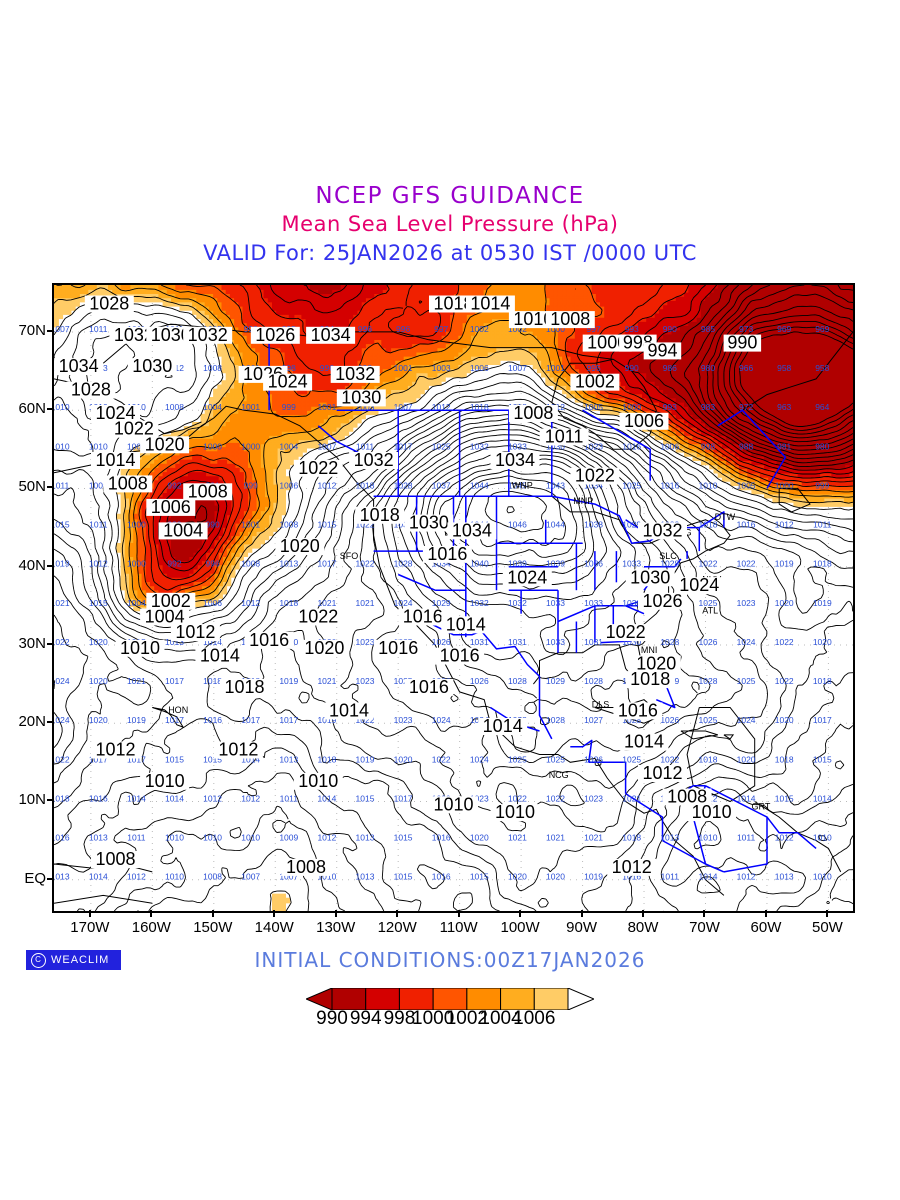  I want to click on svg-text: 969, so click(822, 329).